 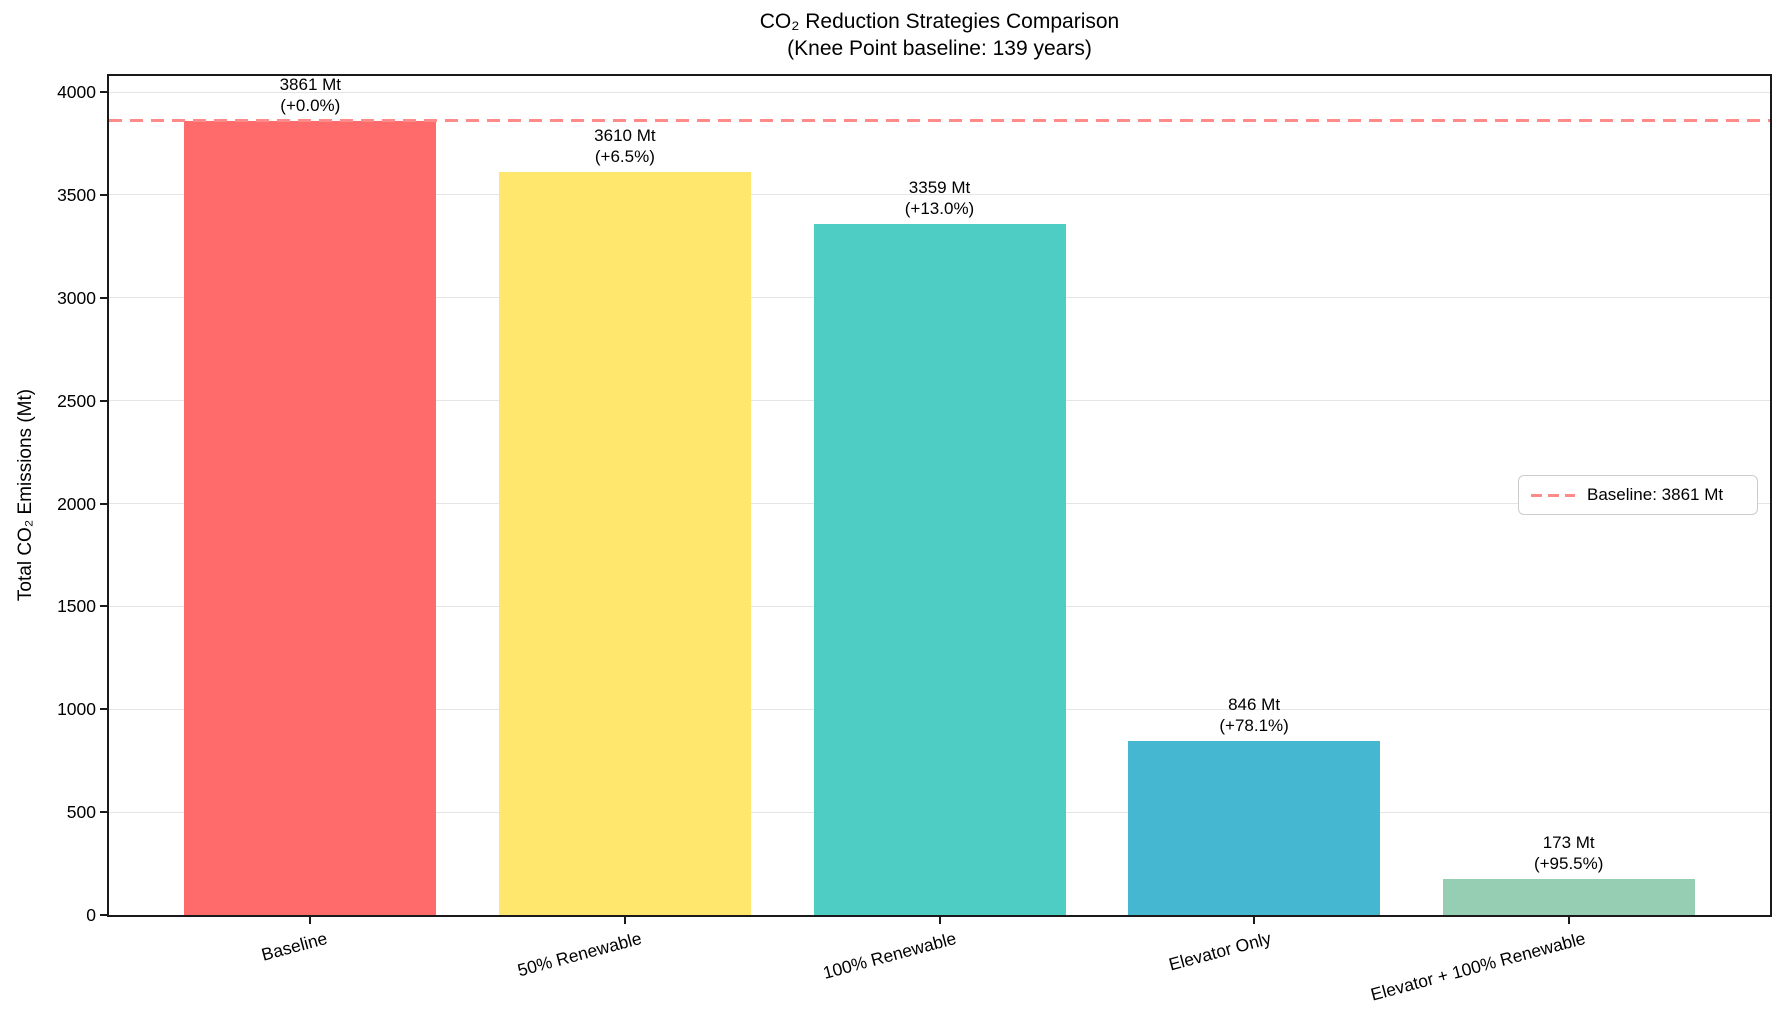 I want to click on ytick-label-2500: 2500, so click(x=76, y=400).